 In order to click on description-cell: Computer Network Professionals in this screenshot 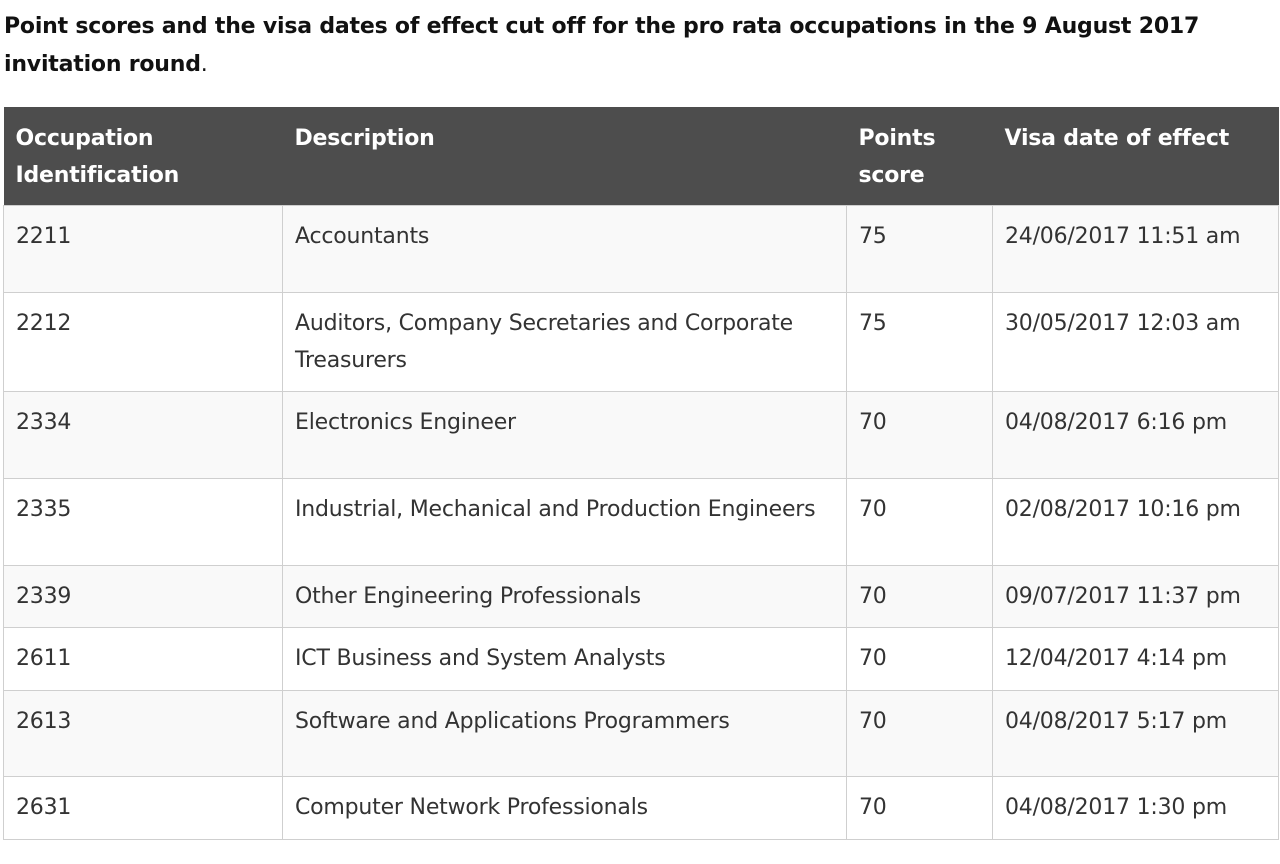, I will do `click(564, 808)`.